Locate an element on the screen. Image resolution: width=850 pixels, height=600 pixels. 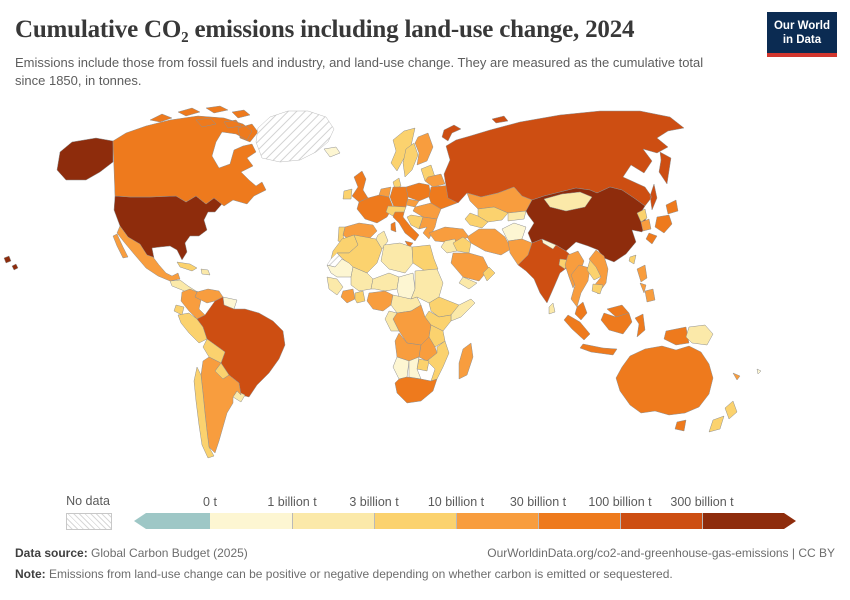
note-label: Note: is located at coordinates (30, 574).